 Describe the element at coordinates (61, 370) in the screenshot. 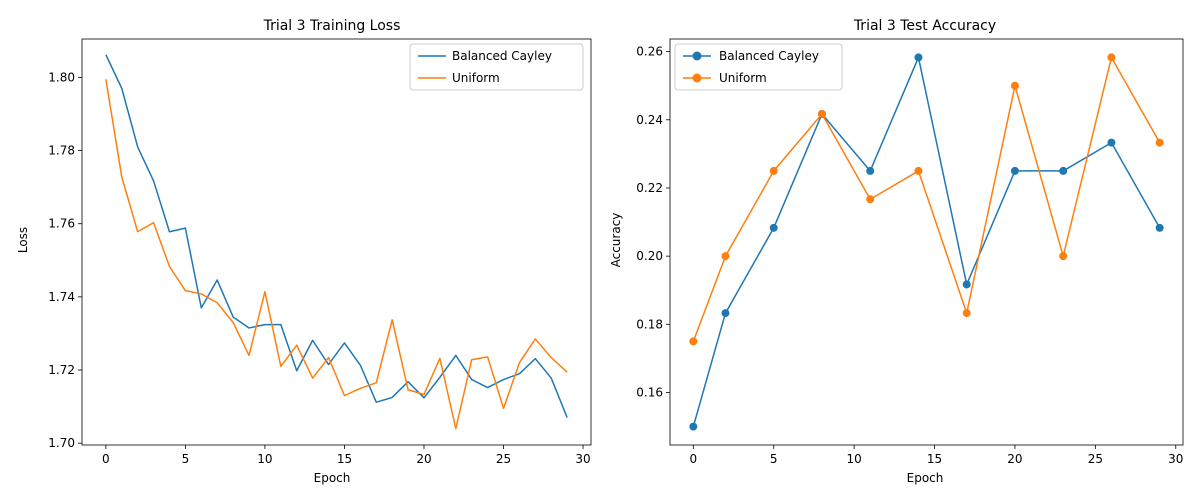

I see `y-tick-label: 1.72` at that location.